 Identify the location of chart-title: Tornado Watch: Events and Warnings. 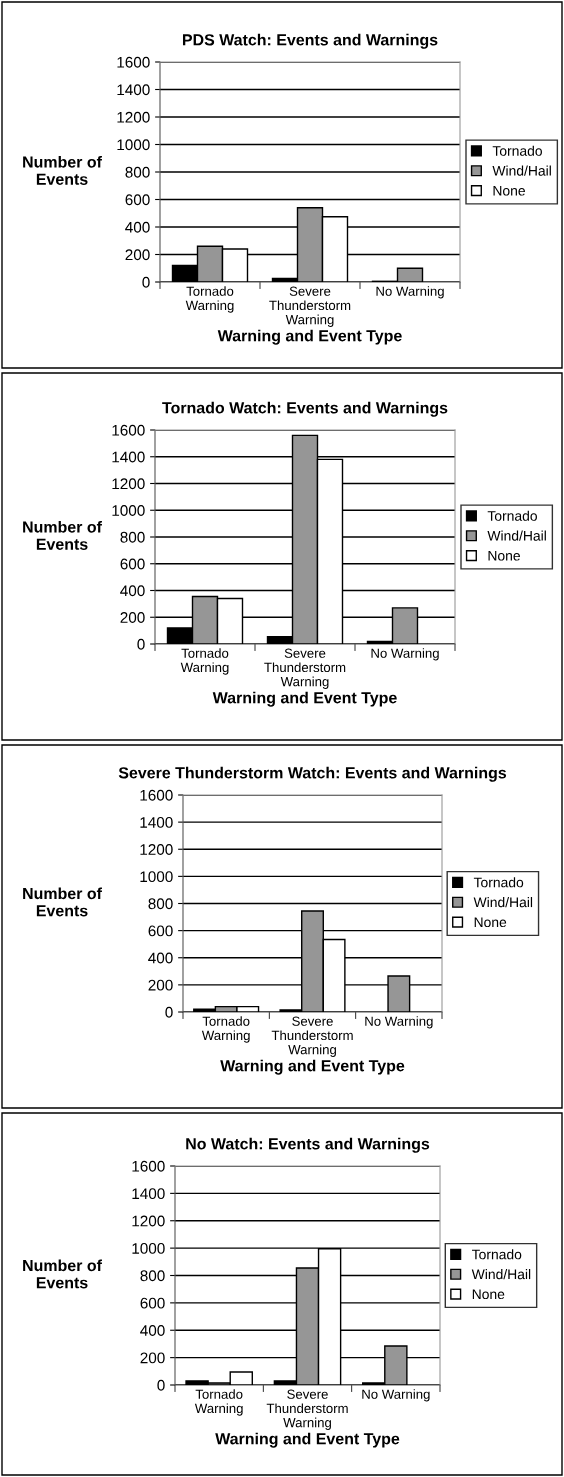
(305, 409).